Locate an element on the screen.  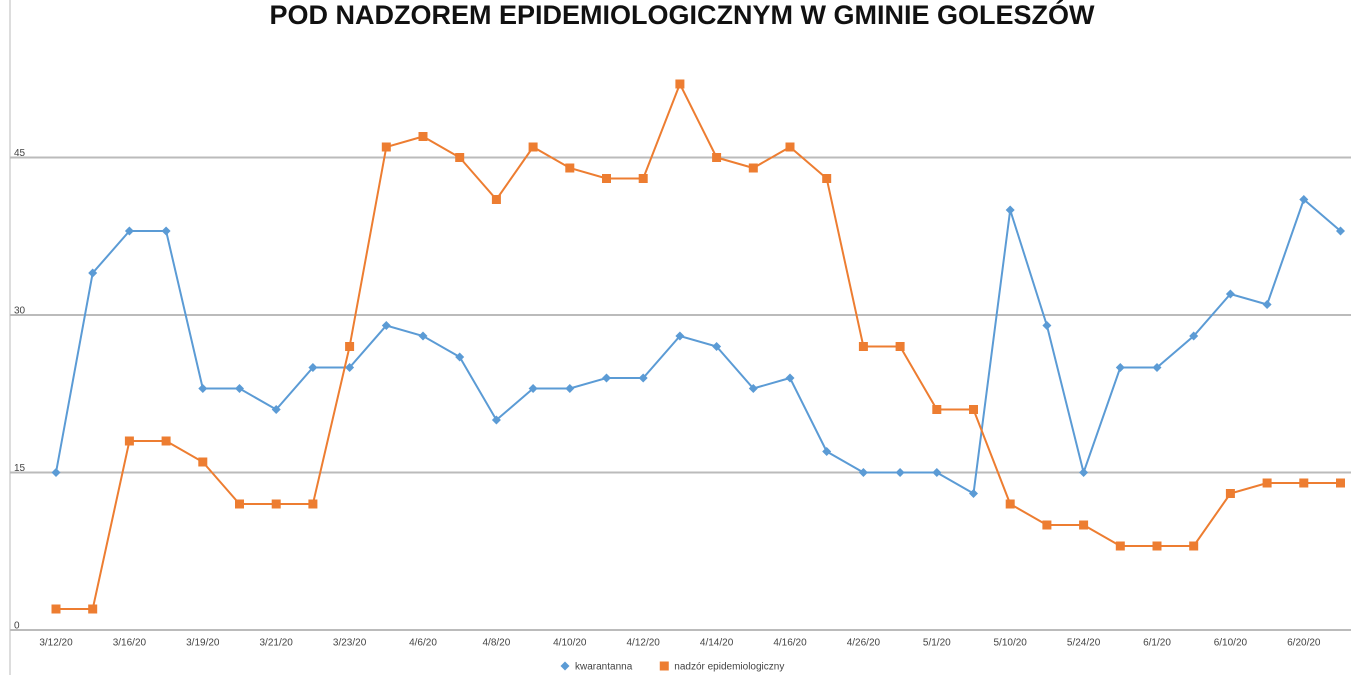
x-tick-label: 5/10/20 is located at coordinates (1011, 643).